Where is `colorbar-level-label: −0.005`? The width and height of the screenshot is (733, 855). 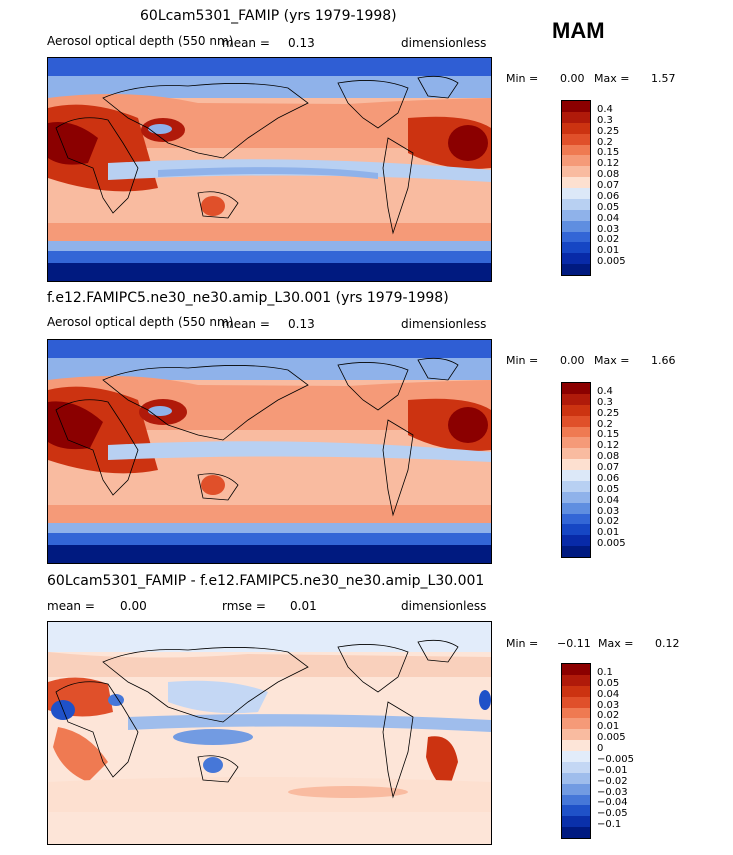 colorbar-level-label: −0.005 is located at coordinates (616, 759).